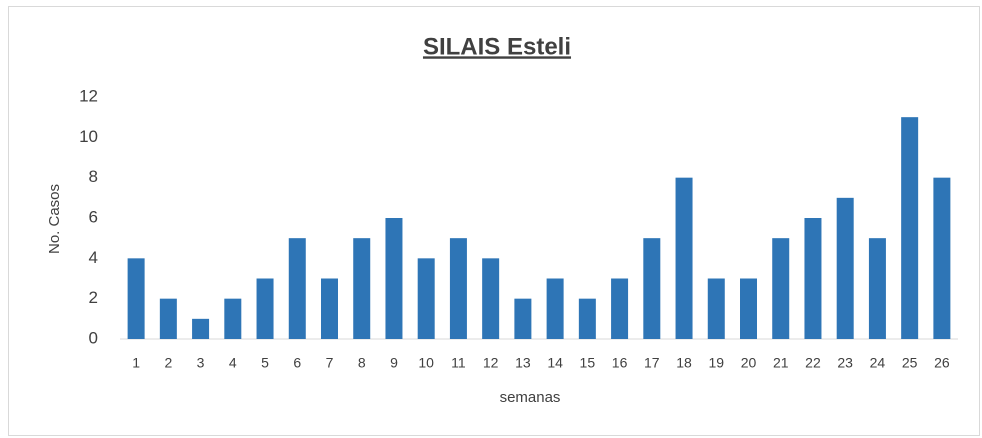 The width and height of the screenshot is (982, 438). I want to click on x-tick-label: 17, so click(652, 363).